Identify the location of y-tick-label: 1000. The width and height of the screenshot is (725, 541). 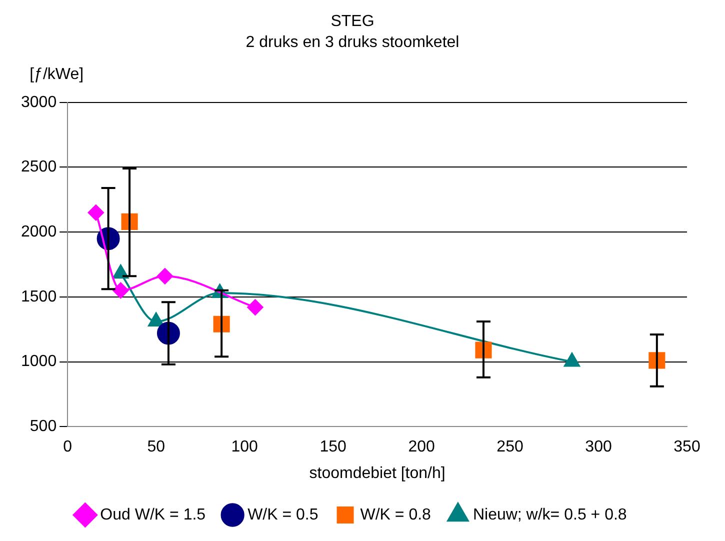
(39, 361).